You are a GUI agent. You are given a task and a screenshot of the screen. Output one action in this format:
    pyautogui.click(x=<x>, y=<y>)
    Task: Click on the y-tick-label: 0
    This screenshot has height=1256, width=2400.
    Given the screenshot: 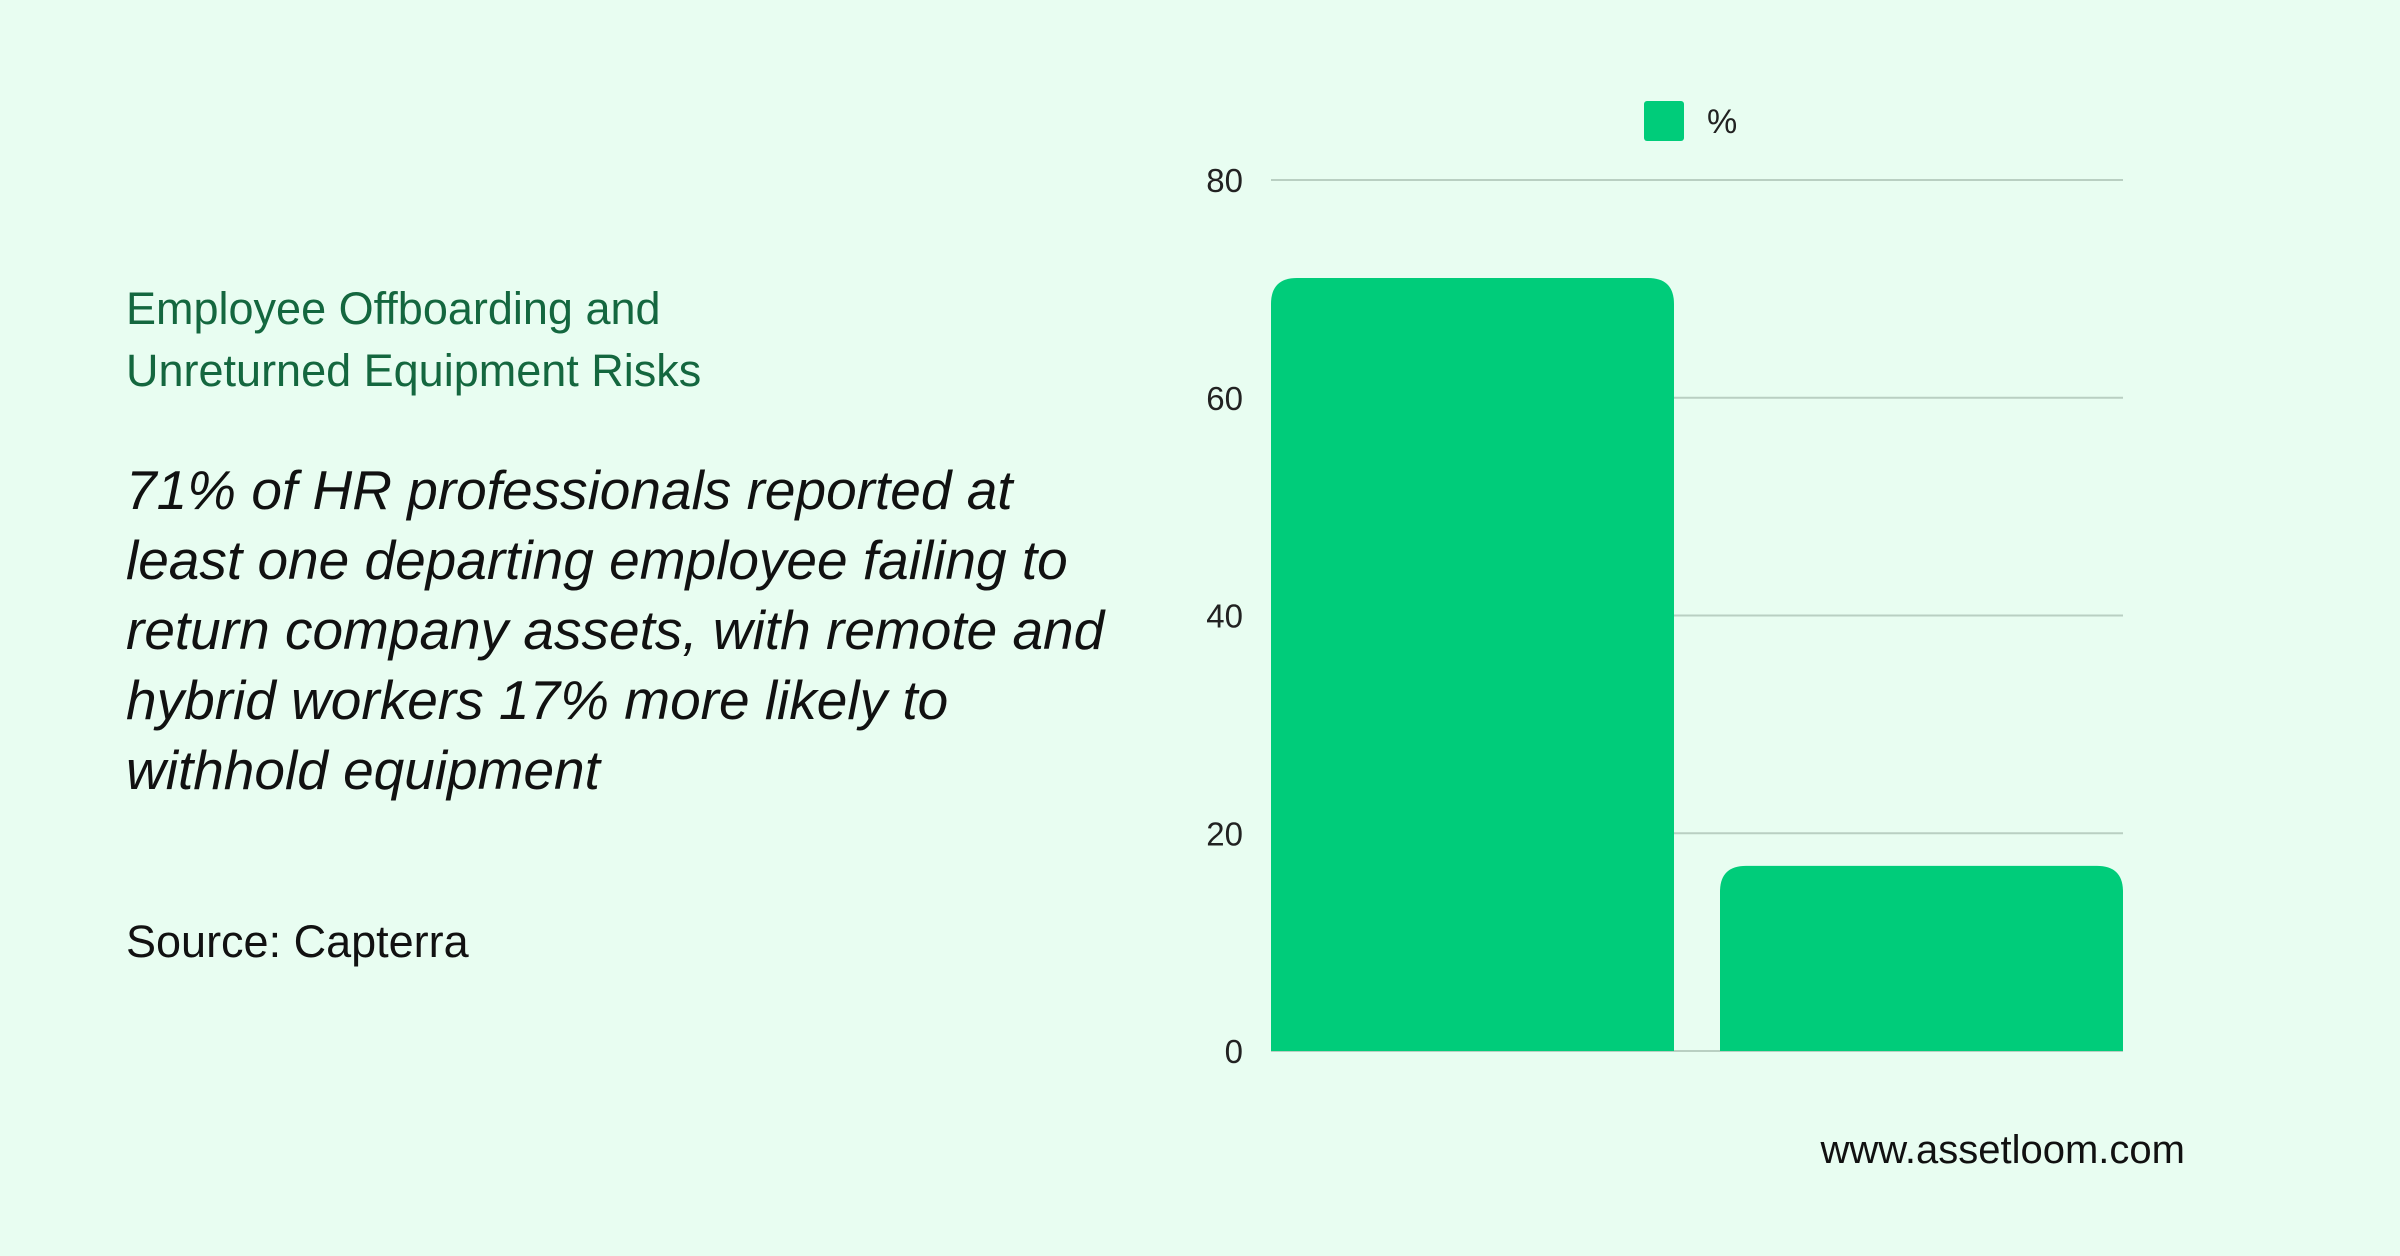 What is the action you would take?
    pyautogui.click(x=1234, y=1051)
    